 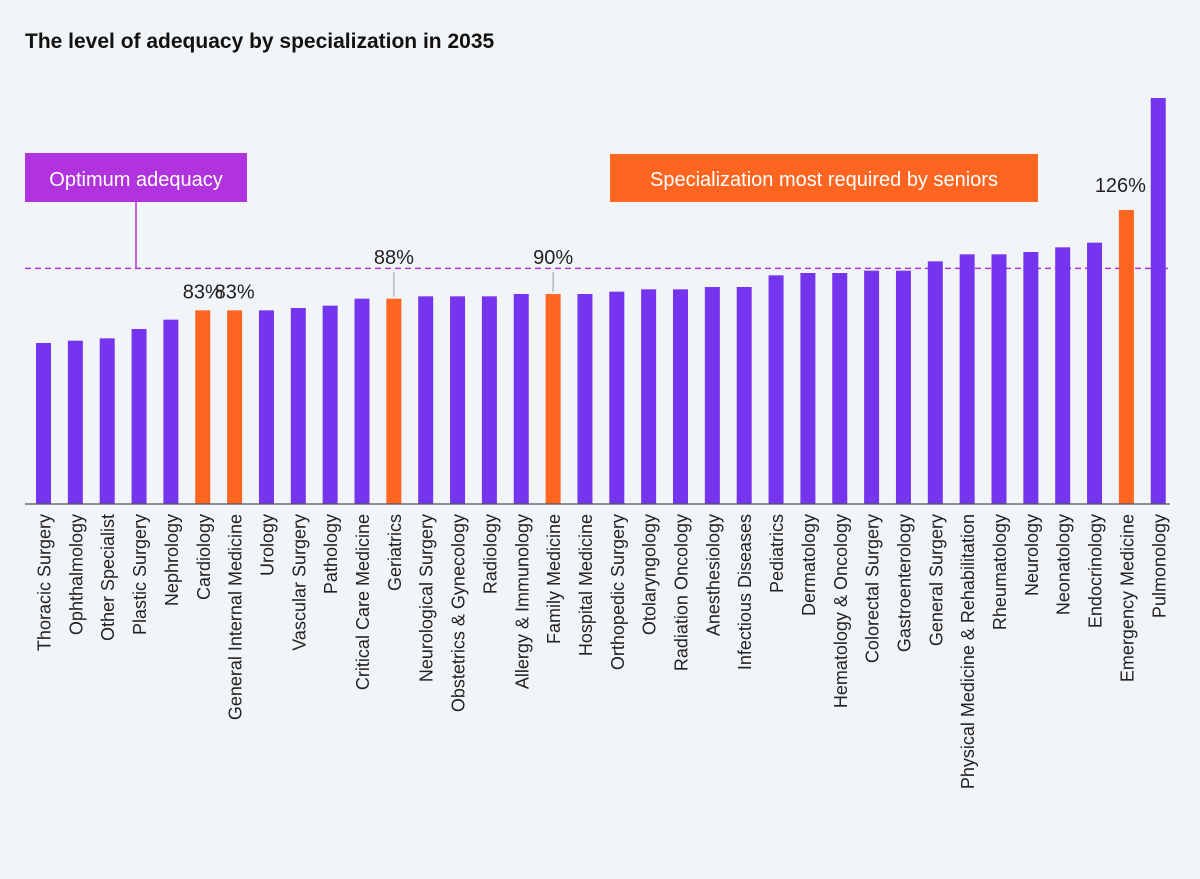 What do you see at coordinates (459, 613) in the screenshot?
I see `category-label-14: Obstetrics & Gynecology` at bounding box center [459, 613].